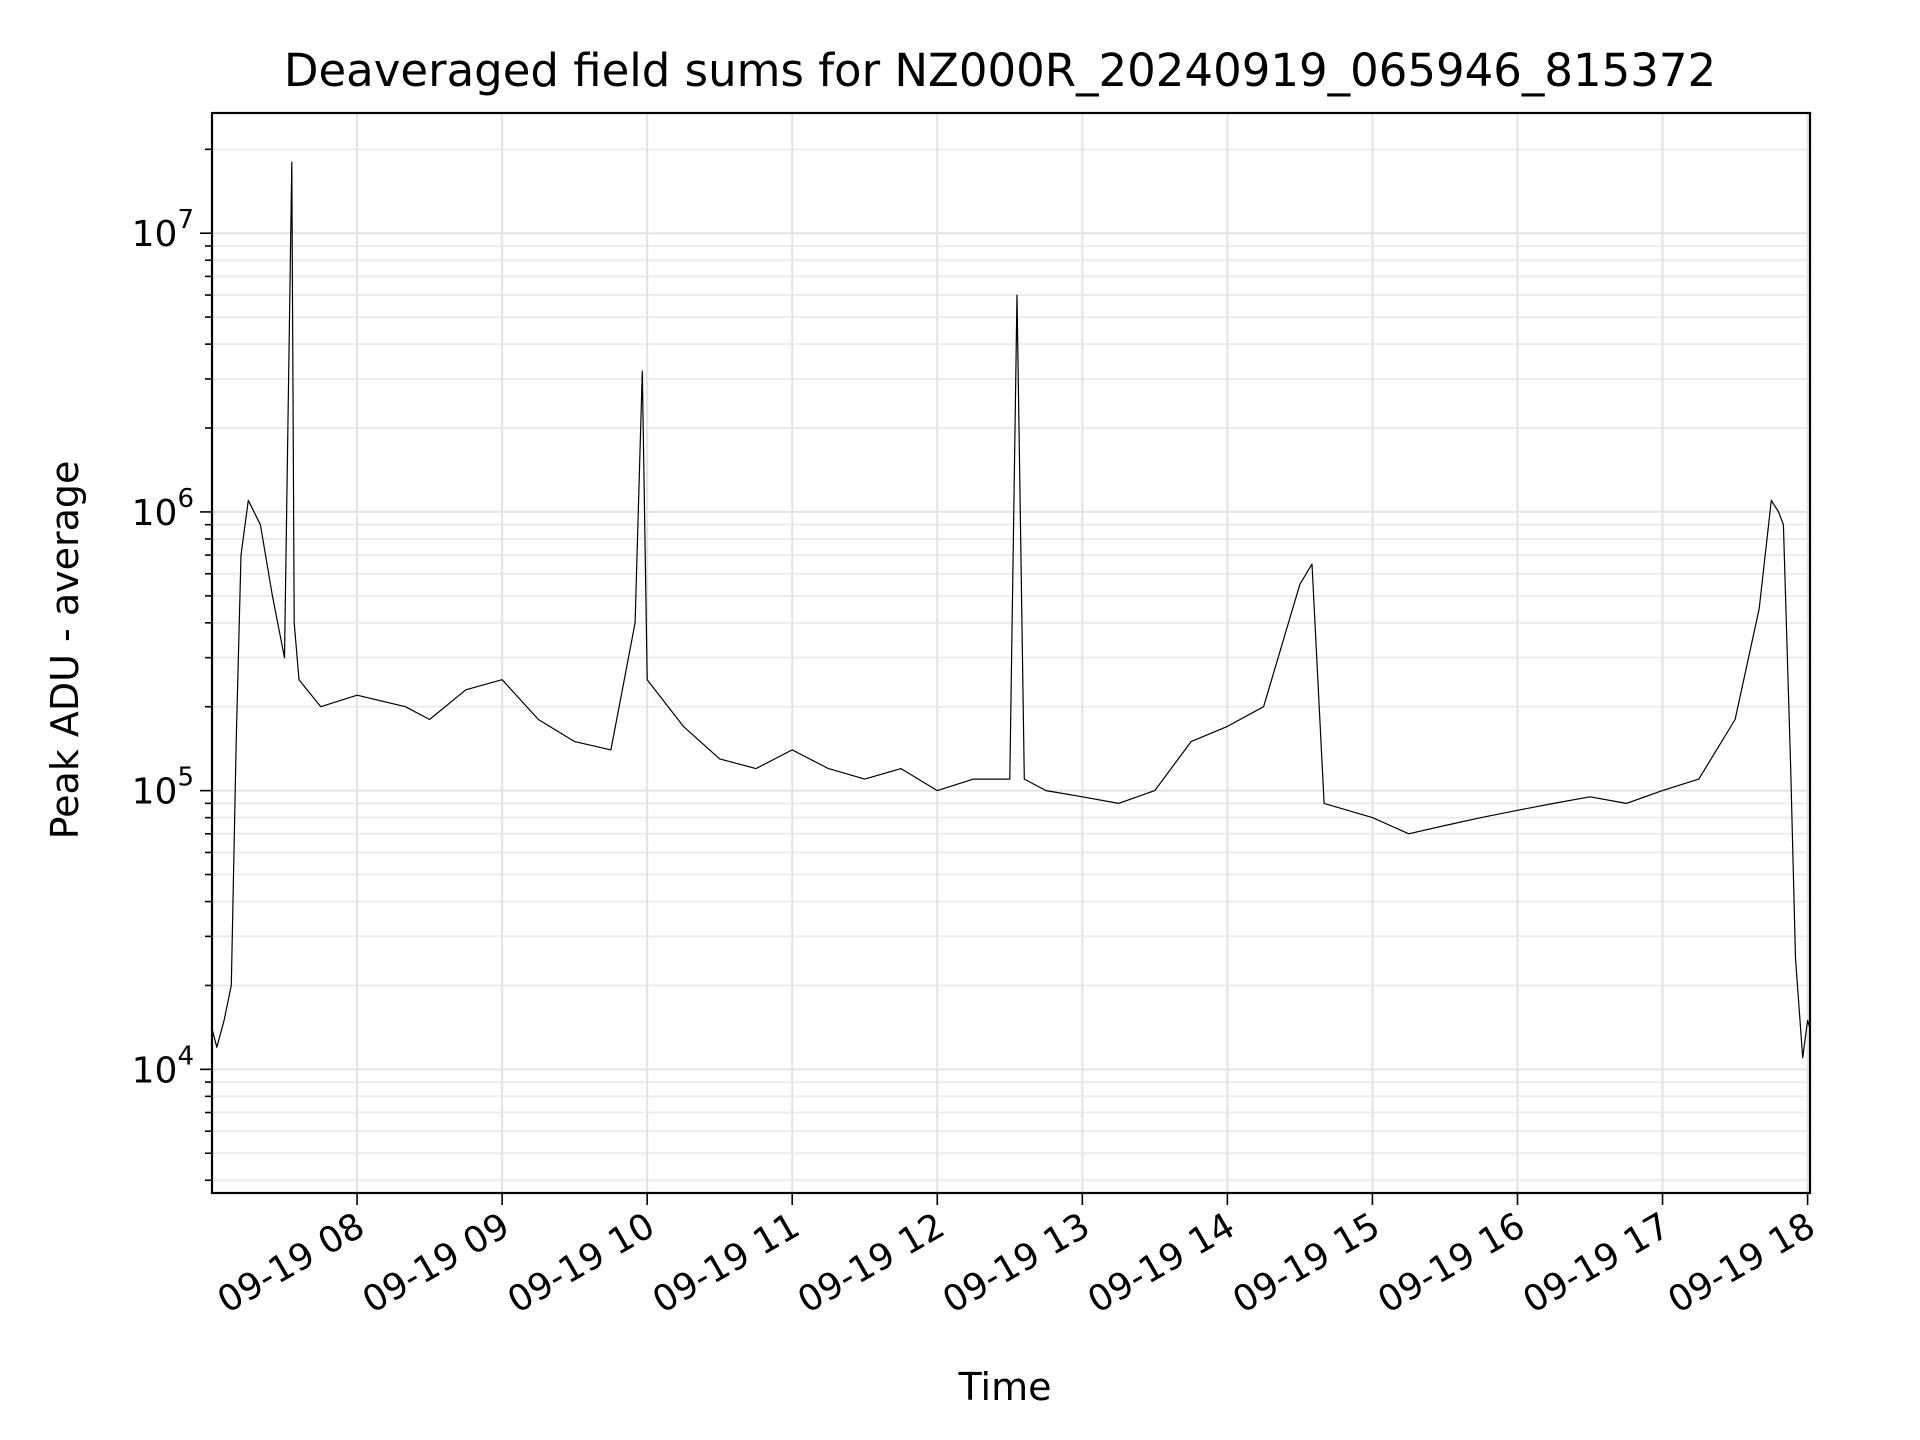 Image resolution: width=1920 pixels, height=1440 pixels. What do you see at coordinates (1005, 1387) in the screenshot?
I see `x-axis-label: Time` at bounding box center [1005, 1387].